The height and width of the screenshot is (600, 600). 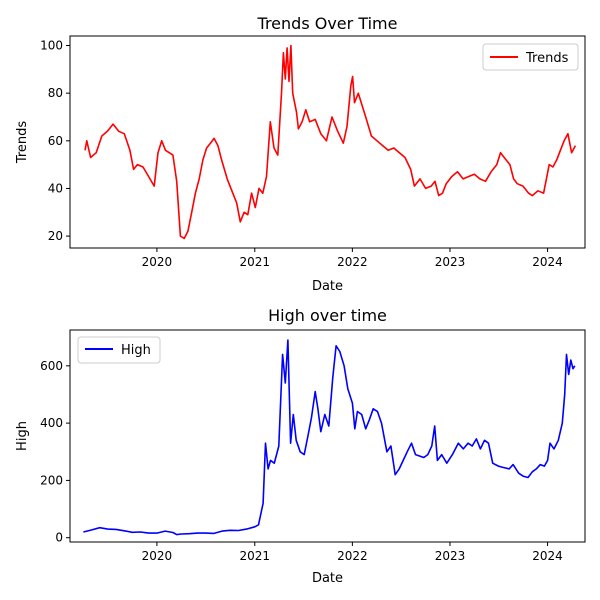 What do you see at coordinates (51, 46) in the screenshot?
I see `trends-y-tick-label-100: 100` at bounding box center [51, 46].